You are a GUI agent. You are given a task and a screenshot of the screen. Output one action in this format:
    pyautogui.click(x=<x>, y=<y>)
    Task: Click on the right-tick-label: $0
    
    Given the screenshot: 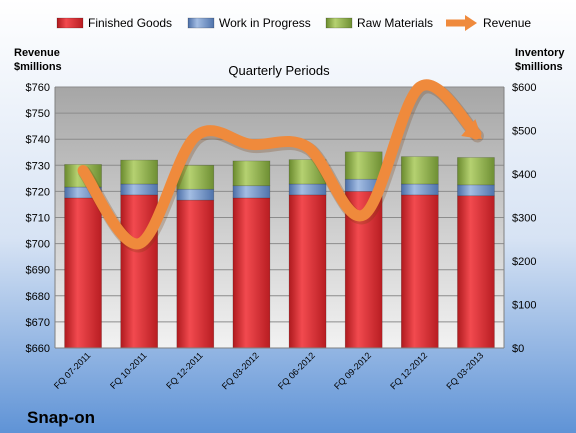 What is the action you would take?
    pyautogui.click(x=518, y=349)
    